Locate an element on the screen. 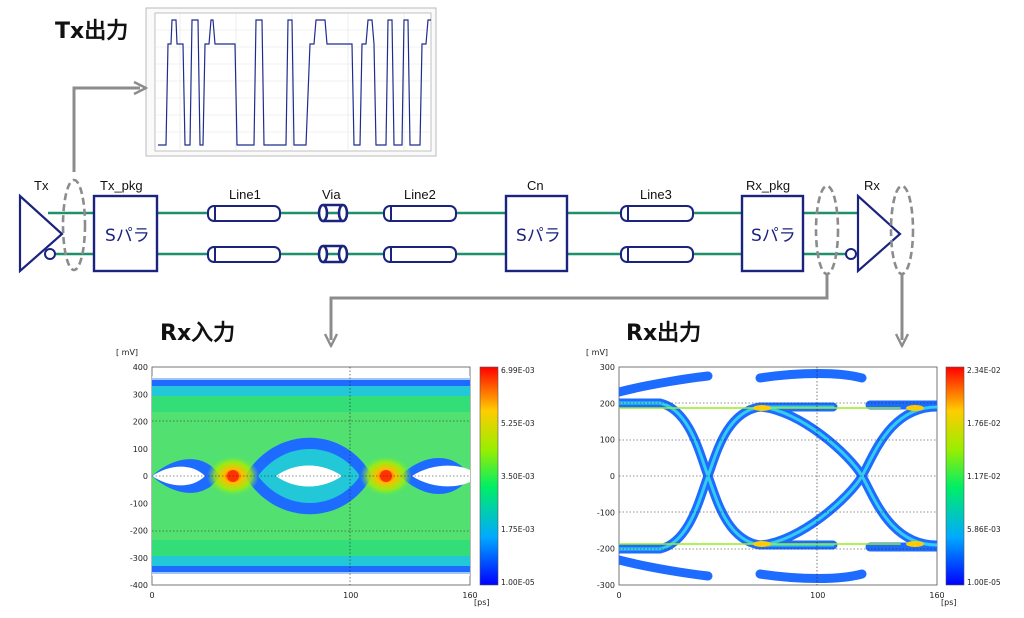 The image size is (1024, 618). label-line1: Line1 is located at coordinates (245, 194).